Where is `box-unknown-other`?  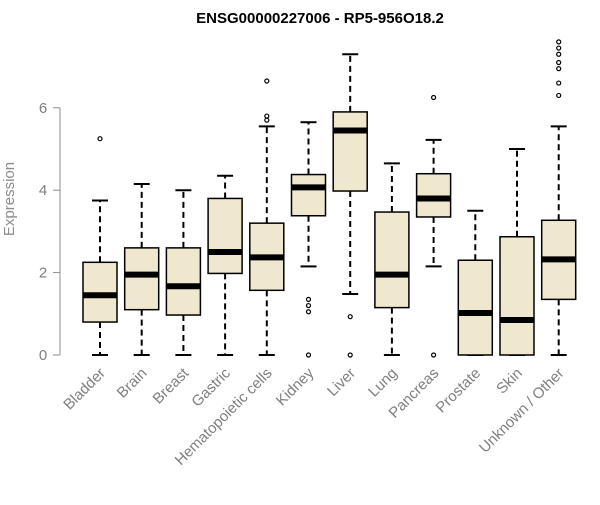
box-unknown-other is located at coordinates (558, 197).